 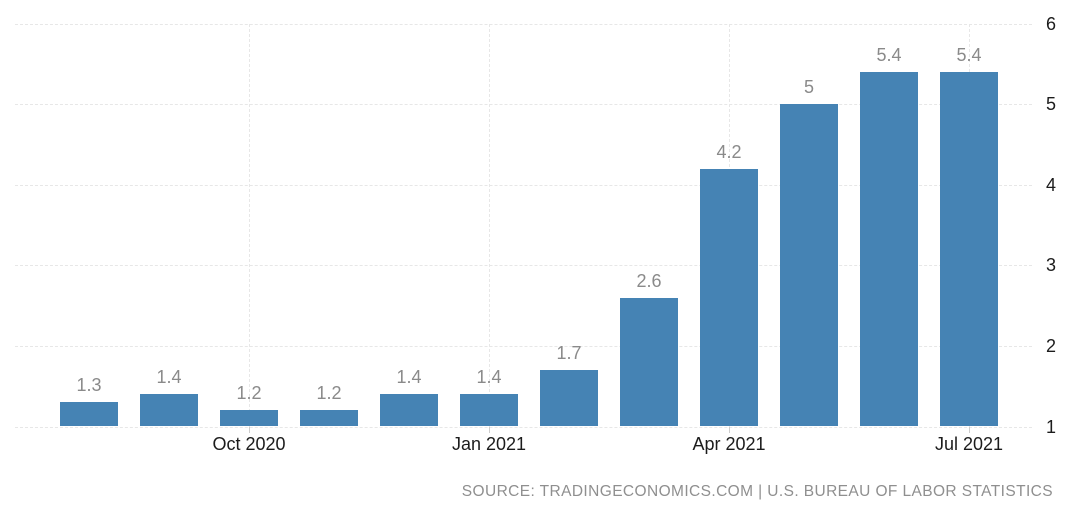 I want to click on bar-value-label: 5, so click(x=808, y=87).